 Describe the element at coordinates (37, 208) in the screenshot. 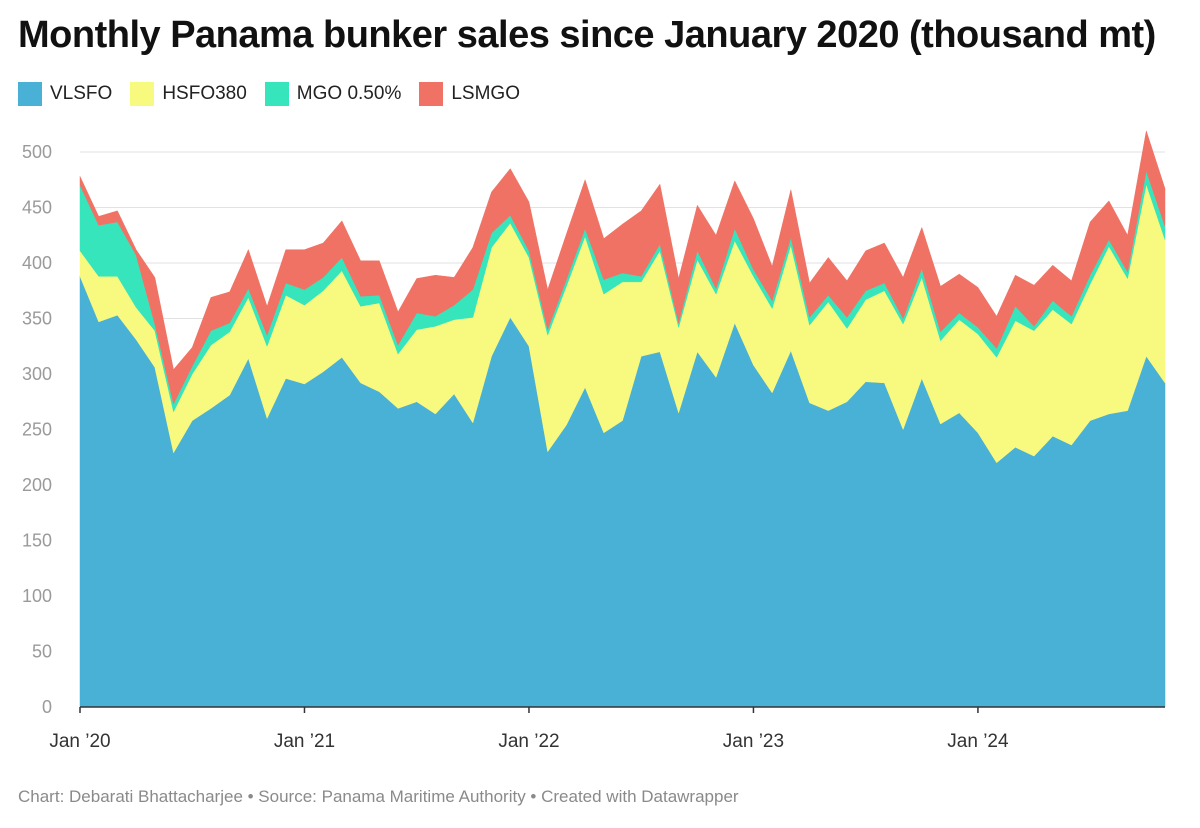

I see `y-tick-label-450: 450` at that location.